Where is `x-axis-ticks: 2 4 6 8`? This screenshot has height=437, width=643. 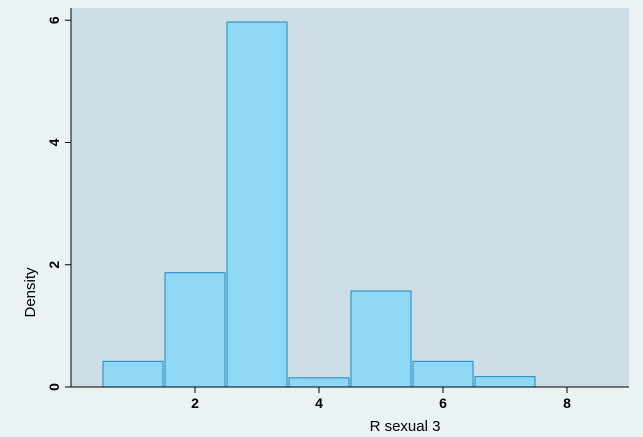 x-axis-ticks: 2 4 6 8 is located at coordinates (381, 399).